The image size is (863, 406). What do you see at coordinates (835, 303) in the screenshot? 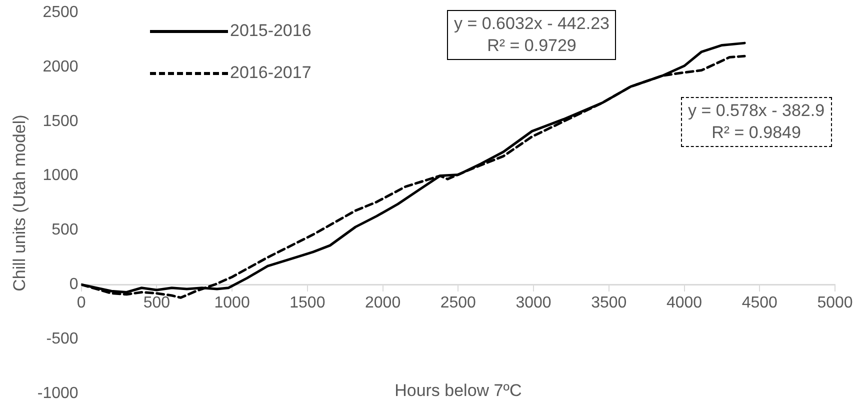
I see `x-tick-label: 5000` at bounding box center [835, 303].